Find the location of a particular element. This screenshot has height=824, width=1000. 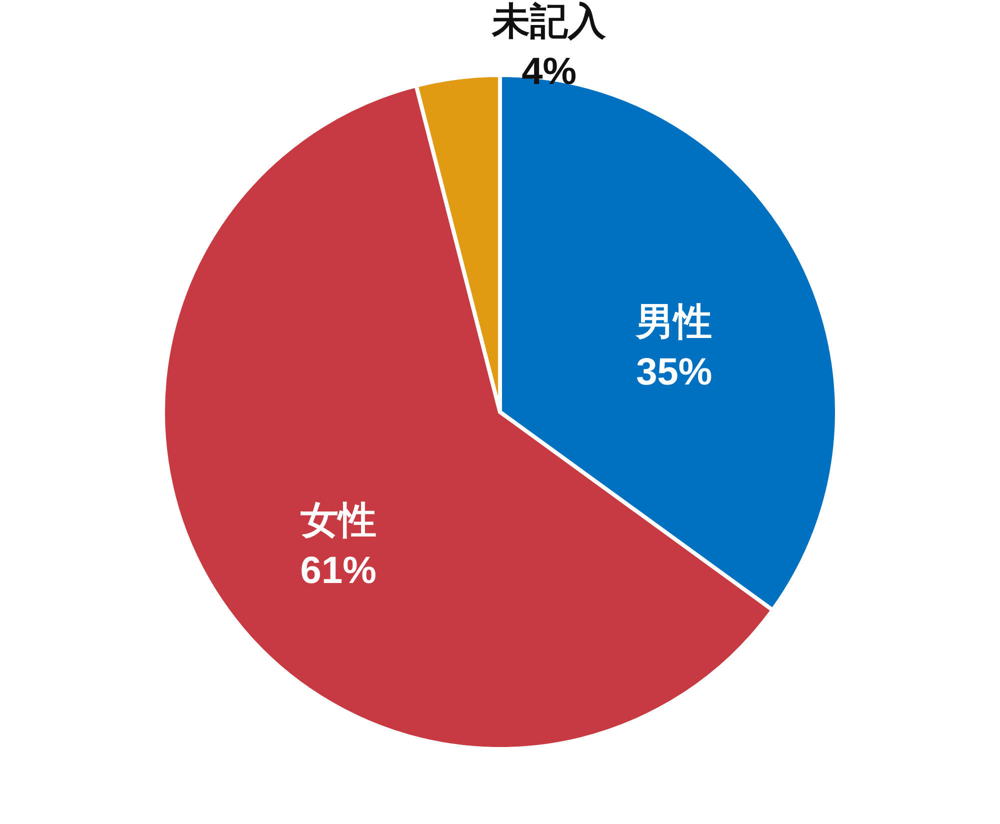

slice-label: 男性 is located at coordinates (673, 322).